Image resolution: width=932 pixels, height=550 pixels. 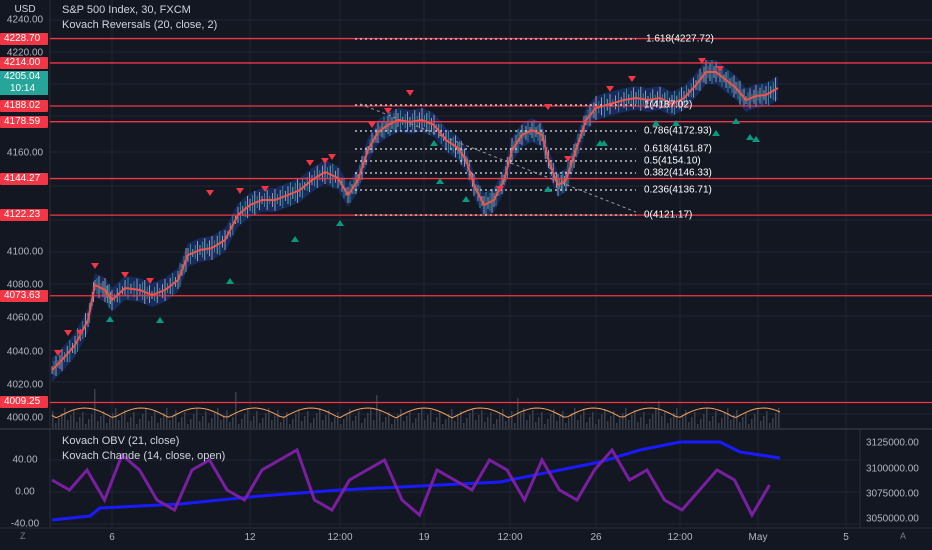 What do you see at coordinates (144, 456) in the screenshot?
I see `chande-title: Kovach Chande (14, close, open)` at bounding box center [144, 456].